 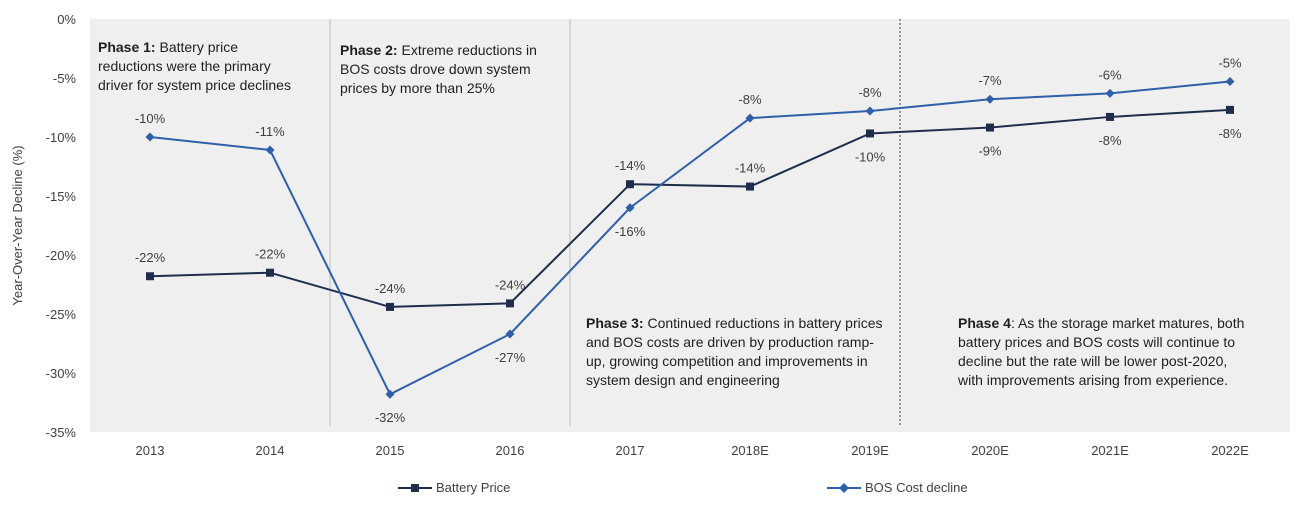 I want to click on phase-1-line-3: driver for system price declines, so click(x=194, y=85).